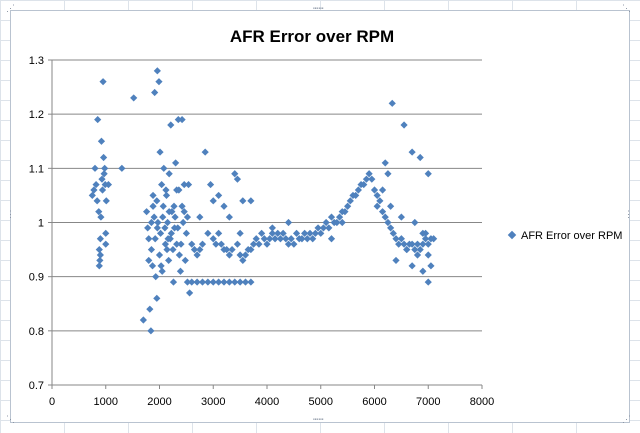 Image resolution: width=640 pixels, height=433 pixels. I want to click on resize-handle-left: ⋮, so click(10, 215).